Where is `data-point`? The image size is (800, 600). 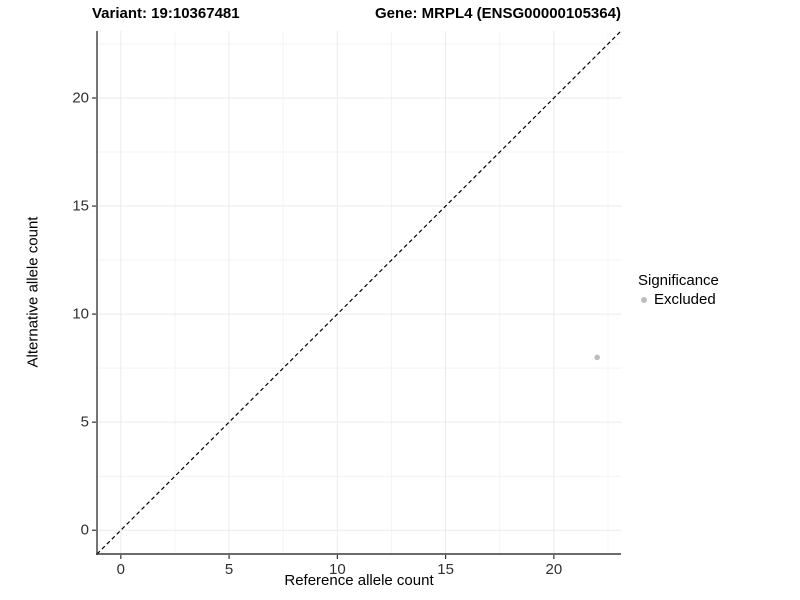
data-point is located at coordinates (597, 357).